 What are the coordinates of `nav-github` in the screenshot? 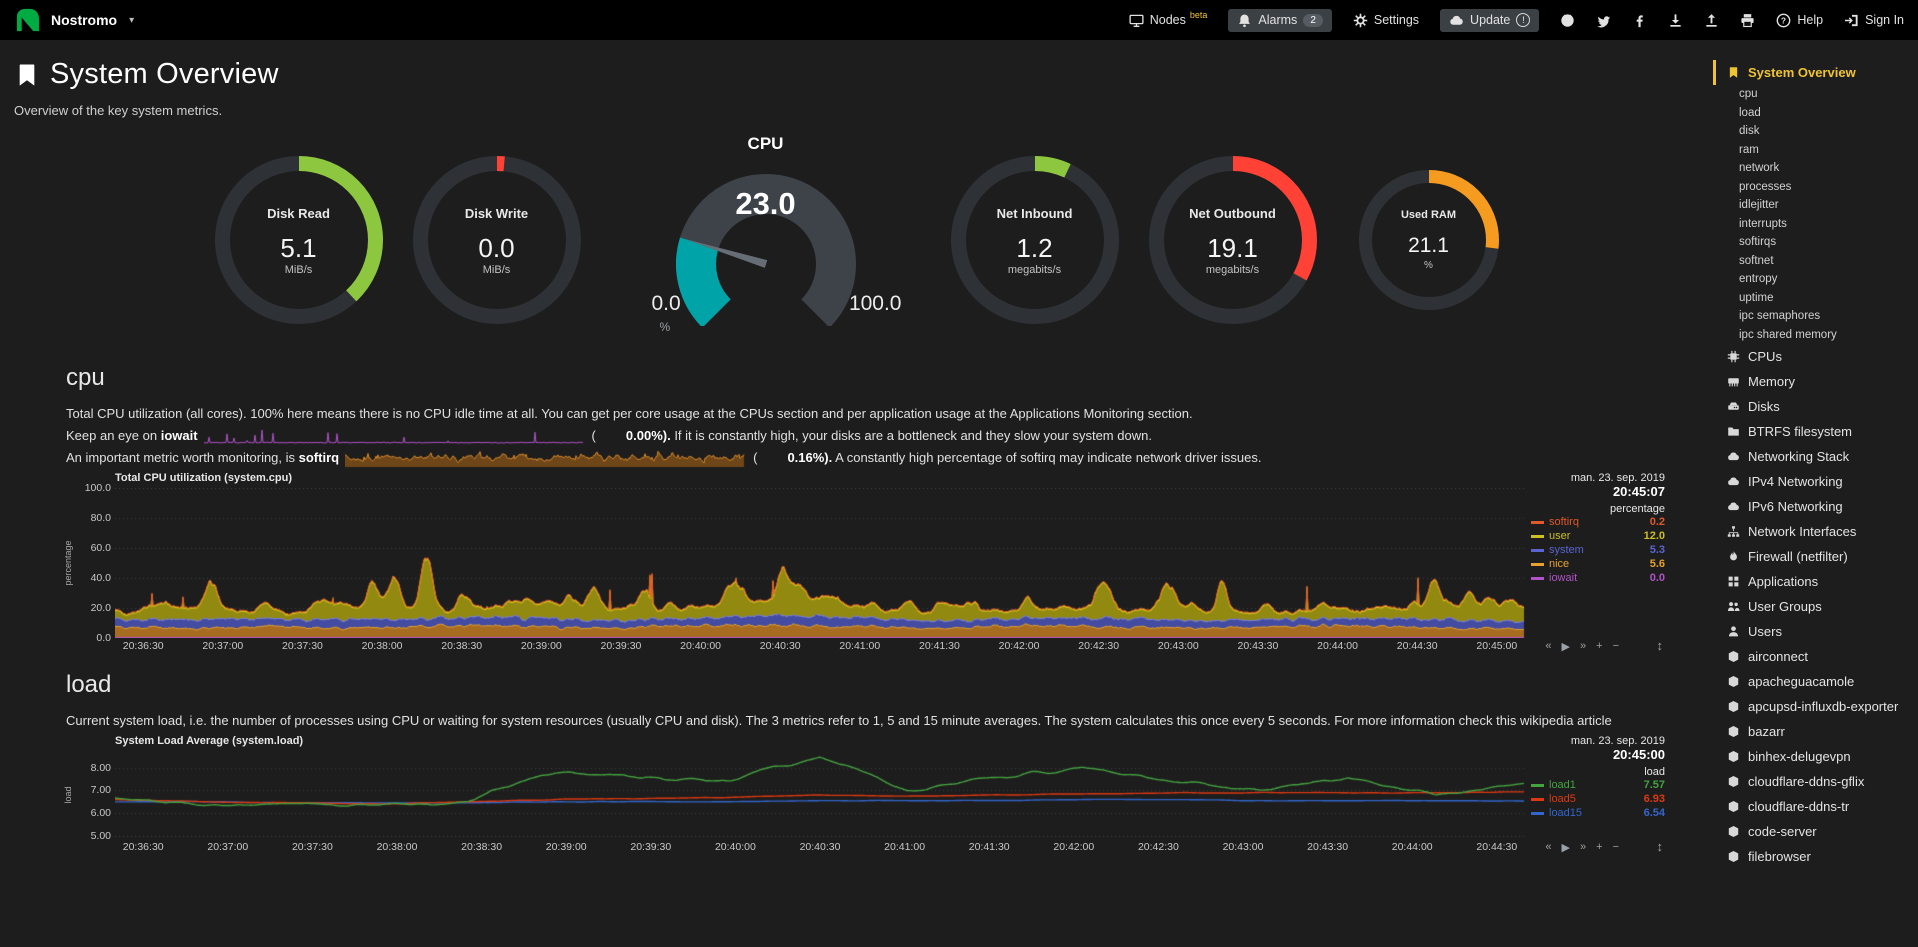 It's located at (1567, 20).